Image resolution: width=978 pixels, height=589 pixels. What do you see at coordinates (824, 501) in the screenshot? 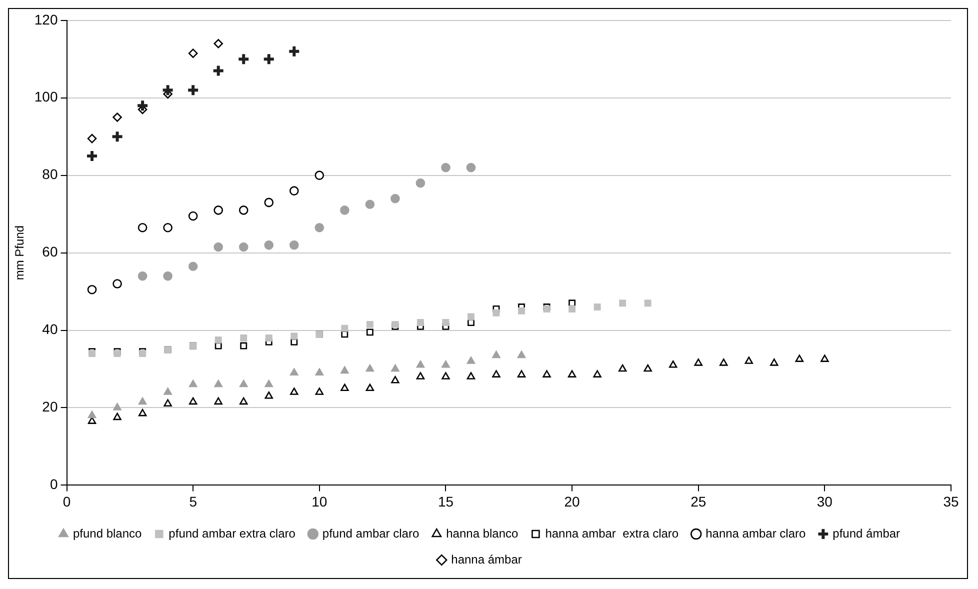
I see `x-tick-label: 30` at bounding box center [824, 501].